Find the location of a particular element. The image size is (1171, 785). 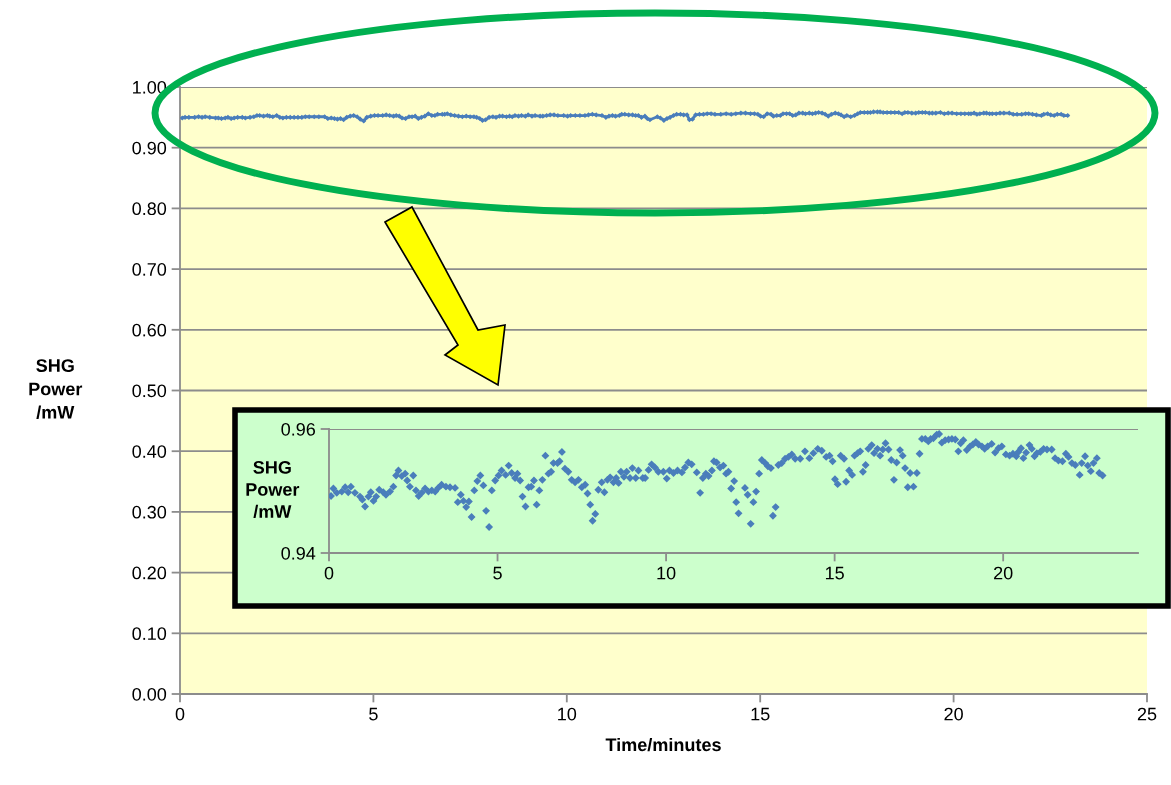

y-tick-label: 0.96 is located at coordinates (298, 429).